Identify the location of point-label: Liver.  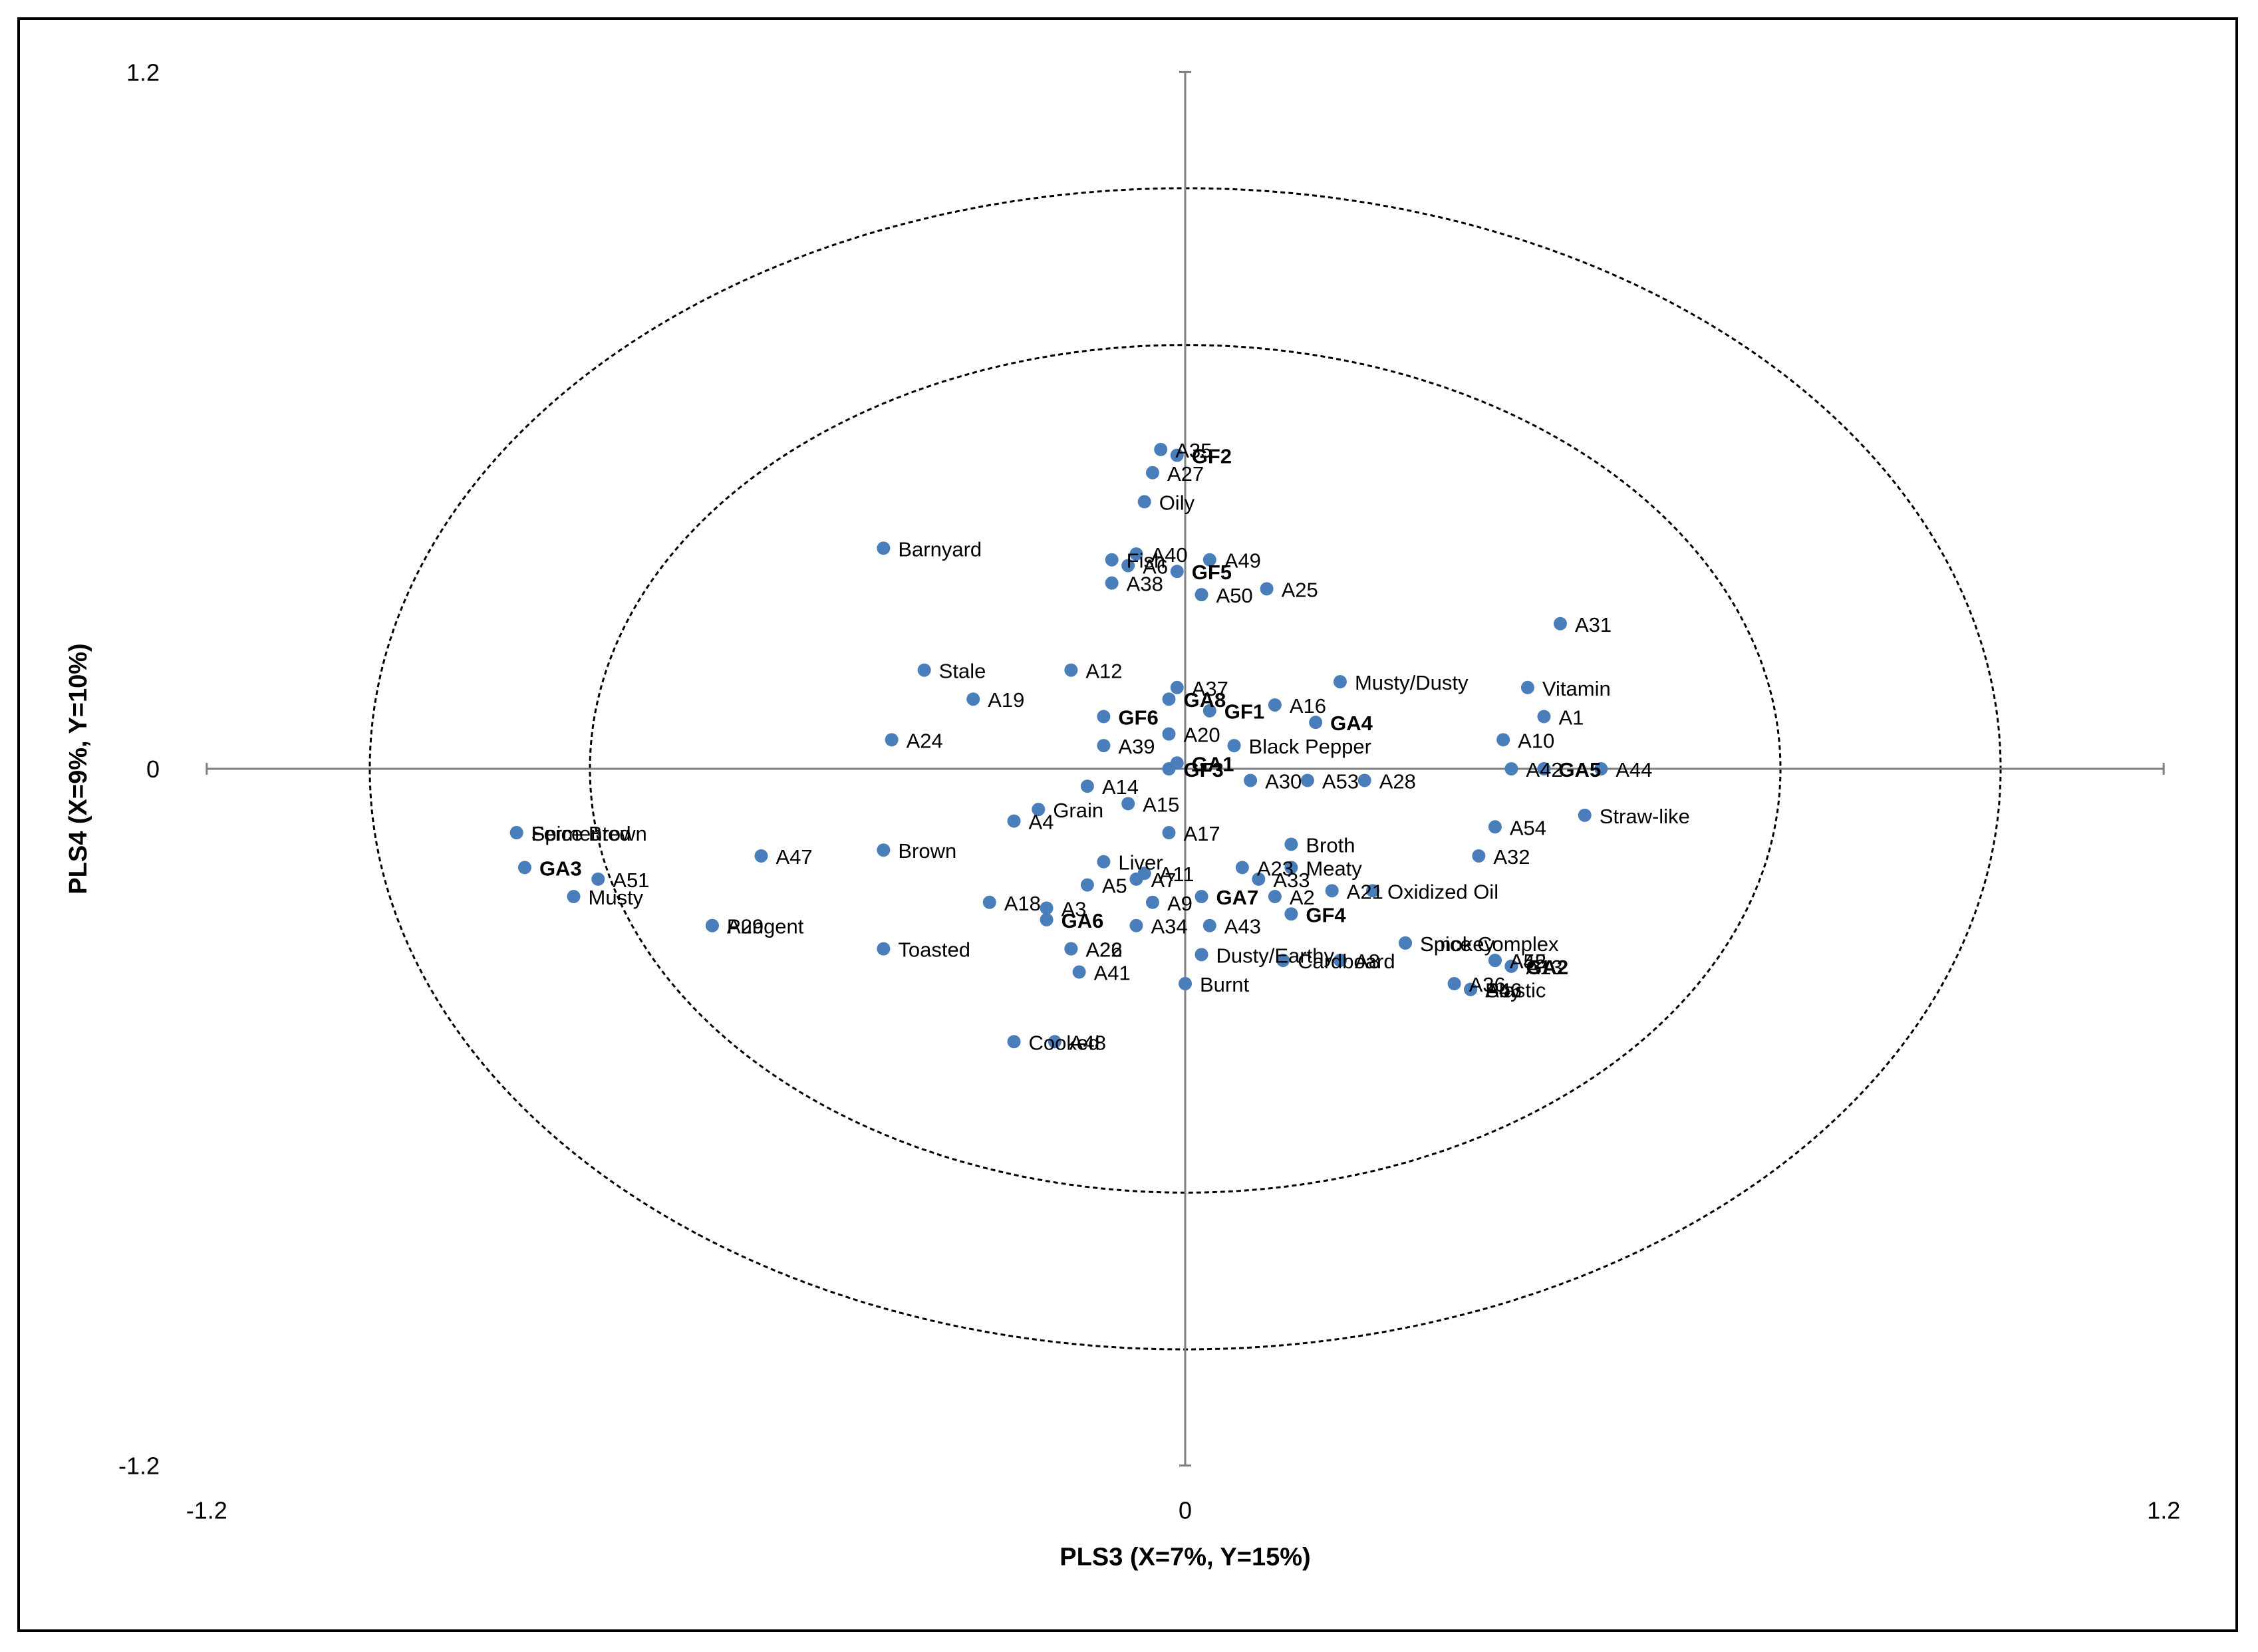
(1140, 863).